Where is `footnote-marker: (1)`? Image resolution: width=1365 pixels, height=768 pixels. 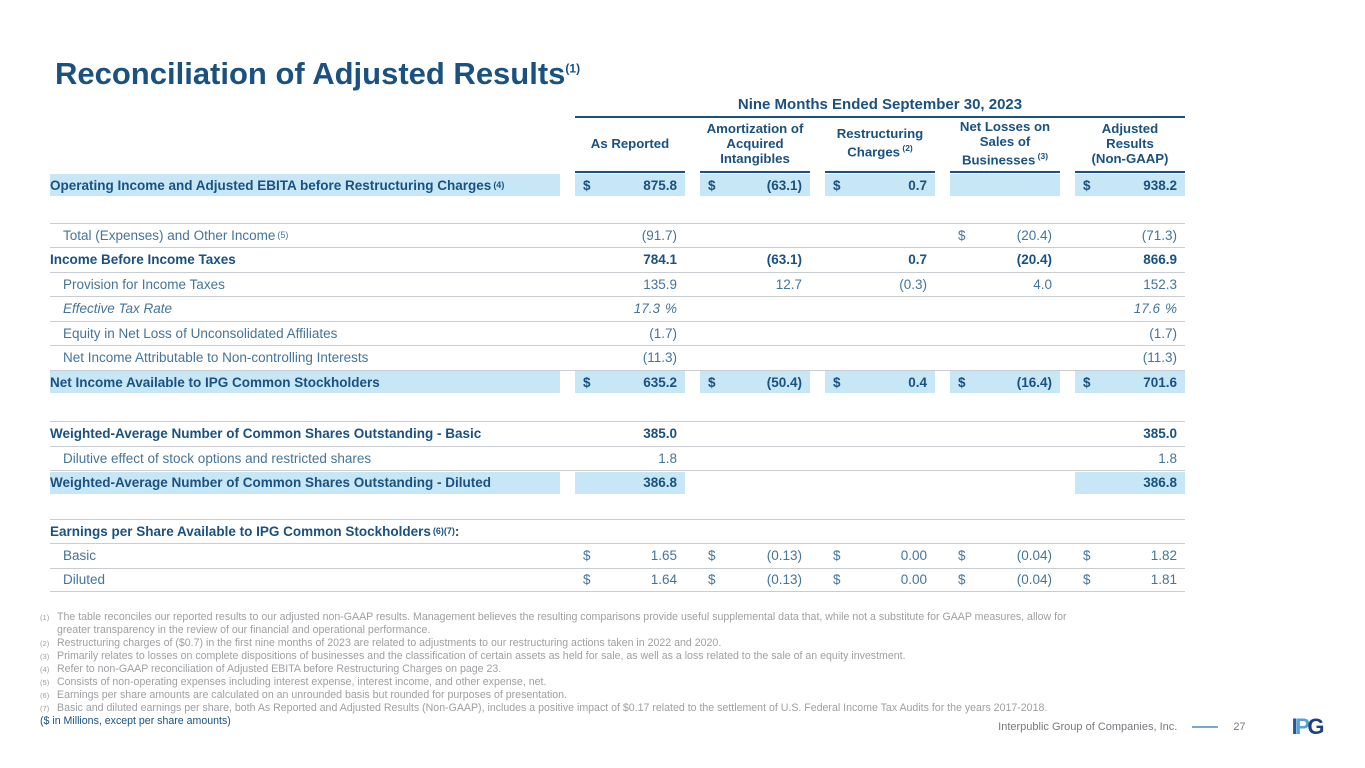 footnote-marker: (1) is located at coordinates (45, 617).